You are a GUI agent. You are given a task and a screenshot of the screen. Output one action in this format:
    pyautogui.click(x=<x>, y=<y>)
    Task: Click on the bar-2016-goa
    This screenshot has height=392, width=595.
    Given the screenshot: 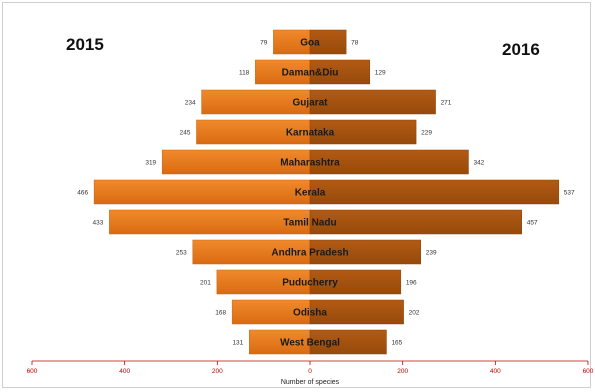 What is the action you would take?
    pyautogui.click(x=328, y=42)
    